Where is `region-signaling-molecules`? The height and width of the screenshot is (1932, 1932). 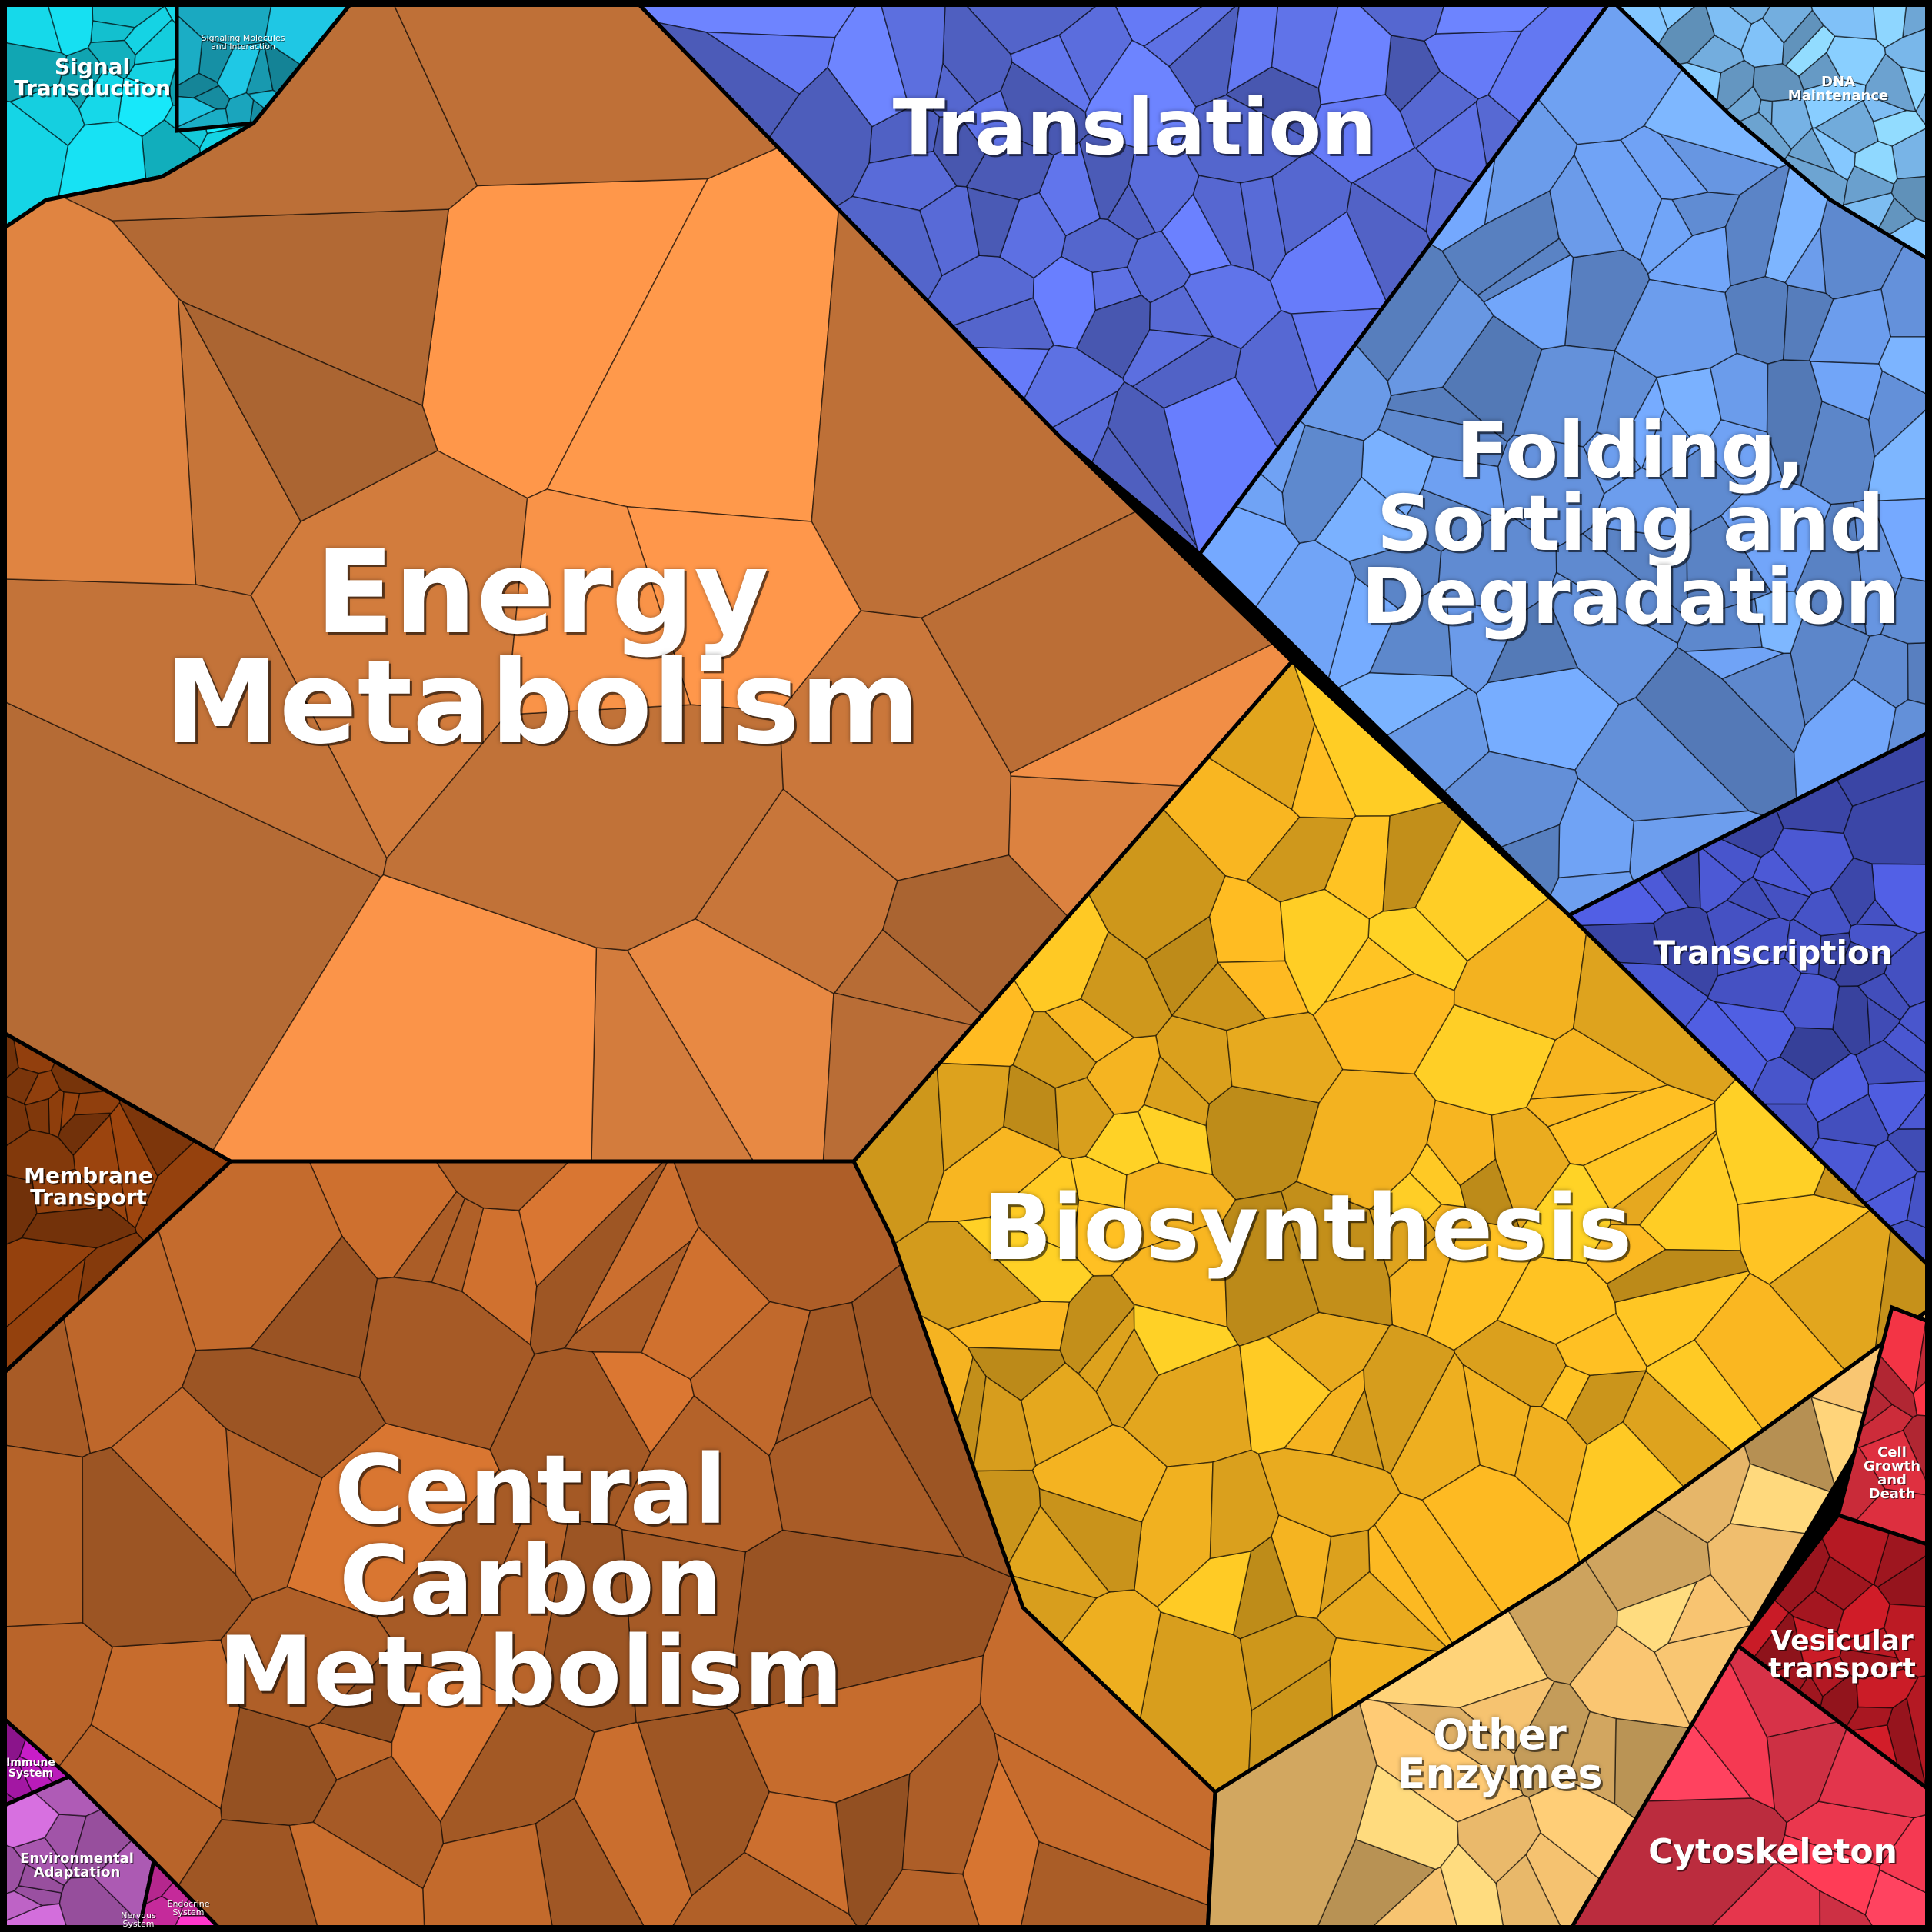
region-signaling-molecules is located at coordinates (266, 66).